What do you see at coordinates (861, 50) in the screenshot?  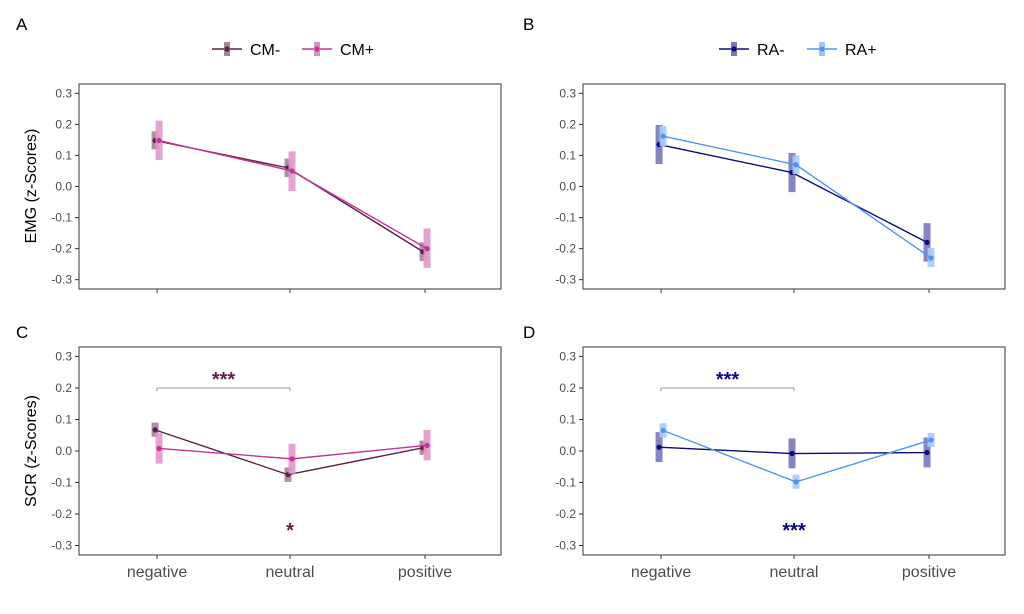 I see `legend-label: RA+` at bounding box center [861, 50].